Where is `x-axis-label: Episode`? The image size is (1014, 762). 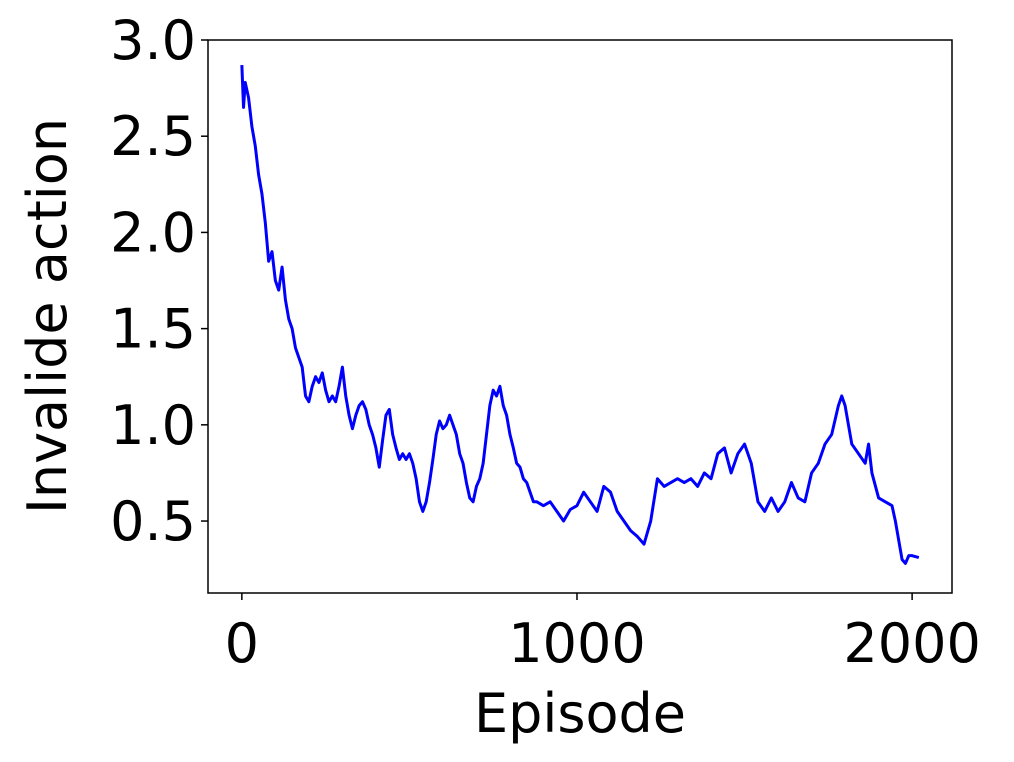
x-axis-label: Episode is located at coordinates (580, 713).